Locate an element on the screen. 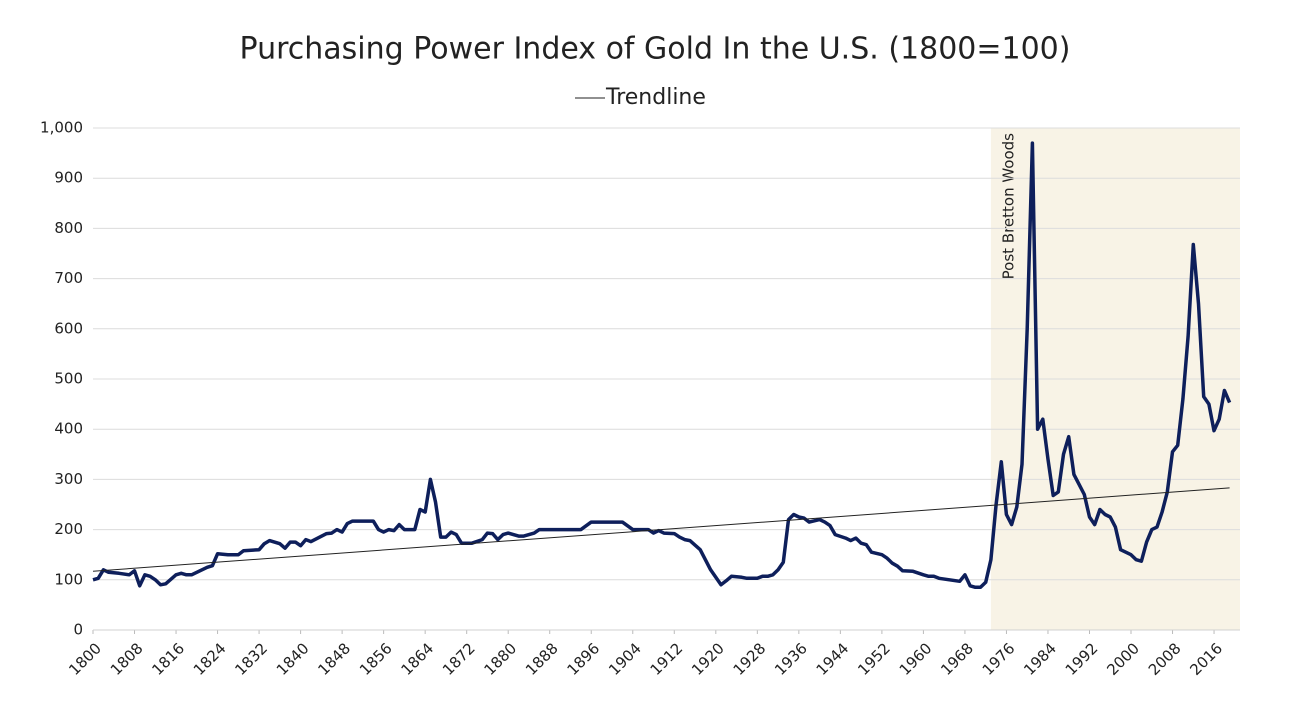  x-tick-label: 1976 is located at coordinates (999, 659).